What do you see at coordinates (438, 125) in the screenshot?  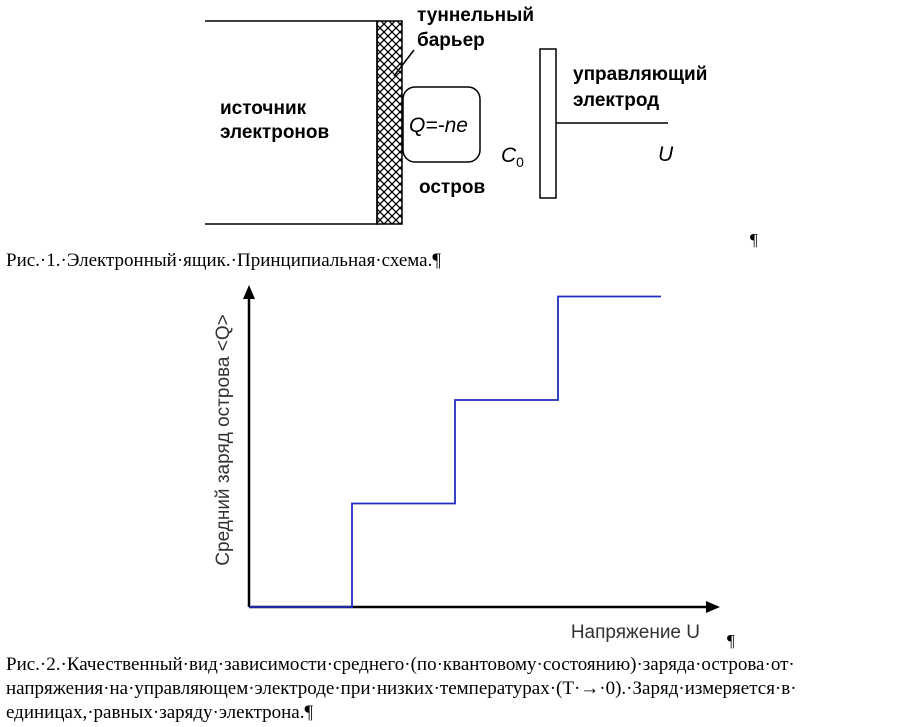 I see `island-charge-label: Q=-ne` at bounding box center [438, 125].